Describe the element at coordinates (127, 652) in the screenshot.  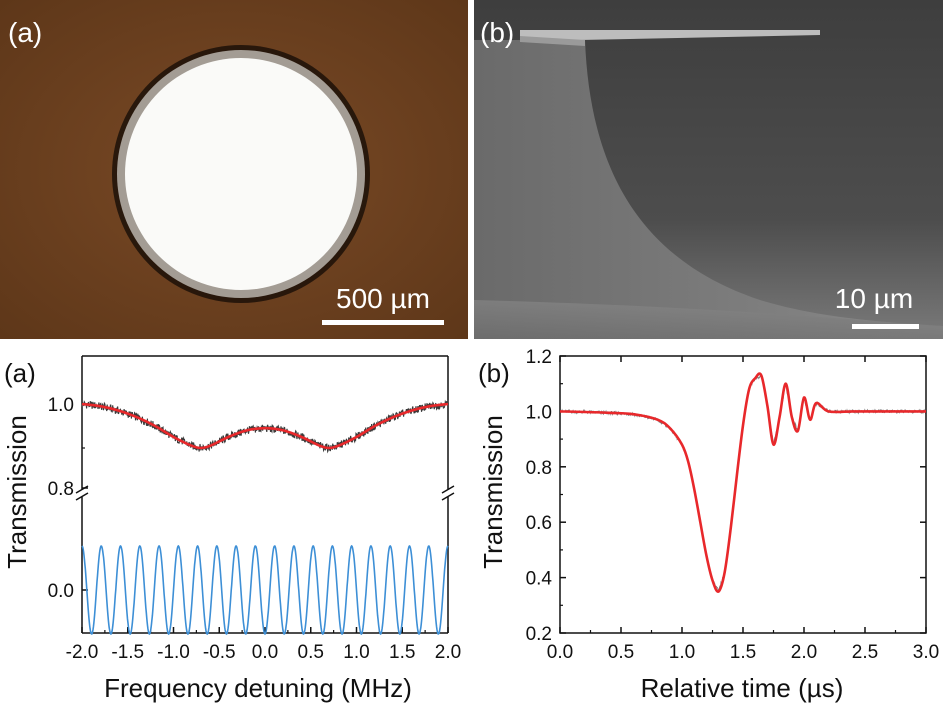
I see `x-tick-label: -1.5` at that location.